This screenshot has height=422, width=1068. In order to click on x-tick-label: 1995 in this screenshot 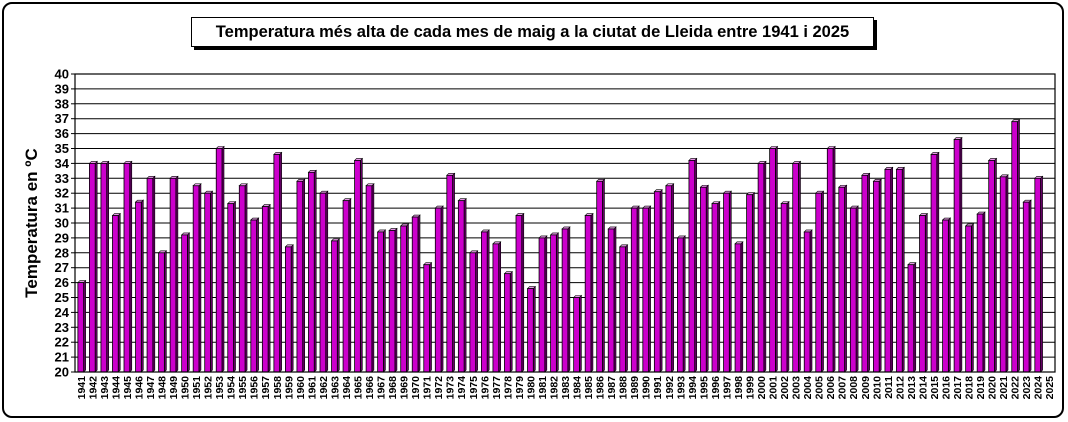, I will do `click(704, 388)`.